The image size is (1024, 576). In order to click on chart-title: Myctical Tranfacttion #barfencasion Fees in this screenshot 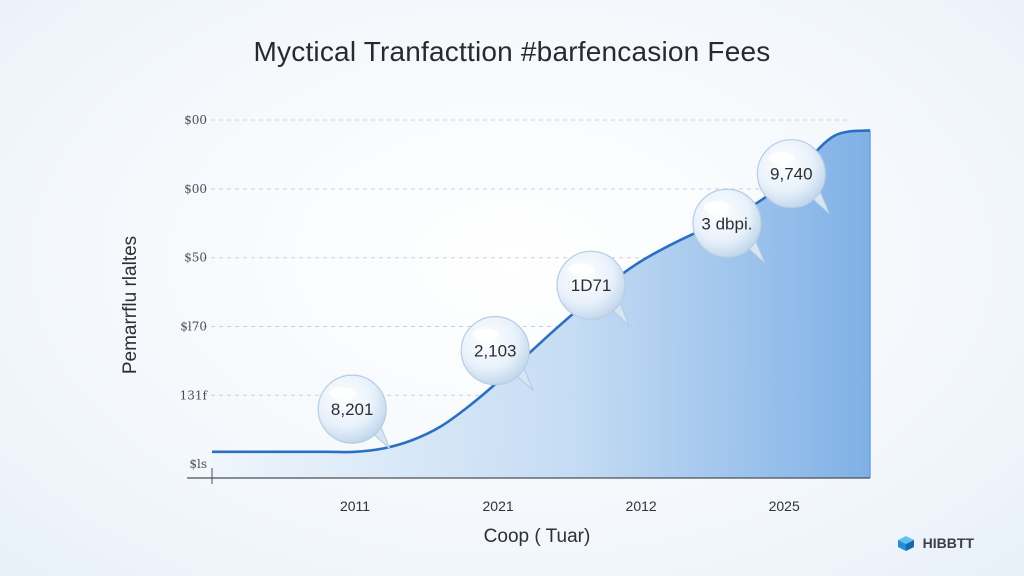, I will do `click(512, 51)`.